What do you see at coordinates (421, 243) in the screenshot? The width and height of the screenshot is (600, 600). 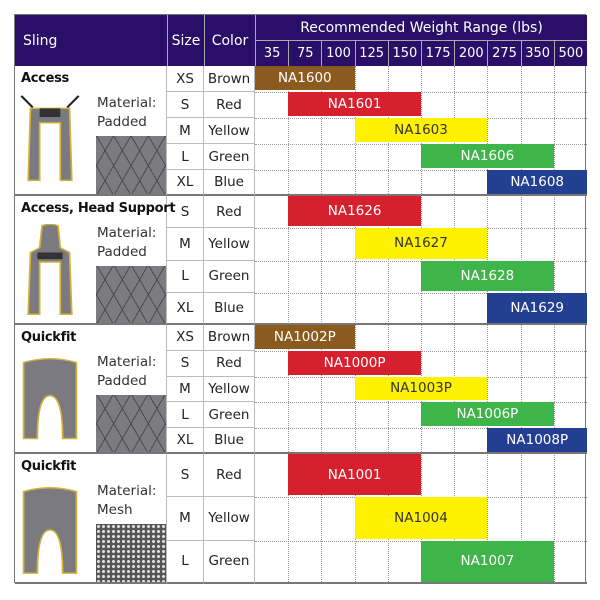 I see `weight-range-bar: NA1627` at bounding box center [421, 243].